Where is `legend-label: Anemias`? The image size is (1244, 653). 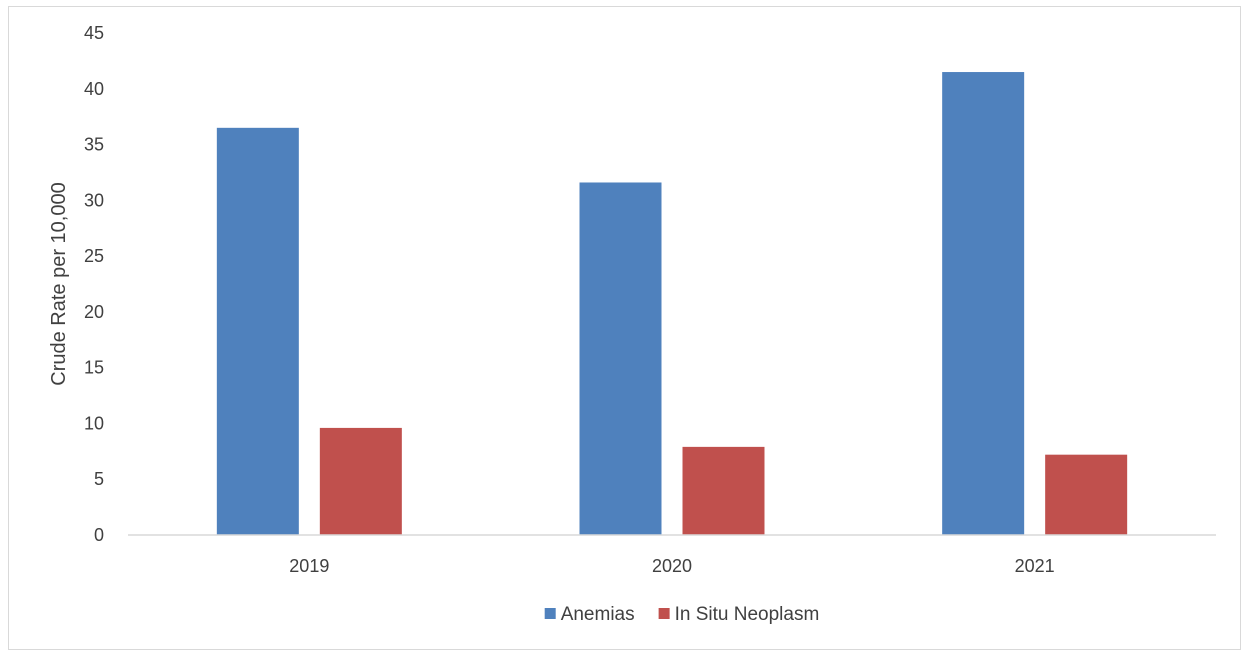
legend-label: Anemias is located at coordinates (598, 614).